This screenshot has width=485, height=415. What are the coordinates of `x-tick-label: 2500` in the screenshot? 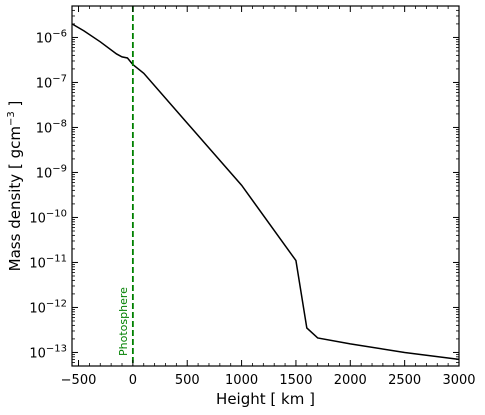 It's located at (404, 380).